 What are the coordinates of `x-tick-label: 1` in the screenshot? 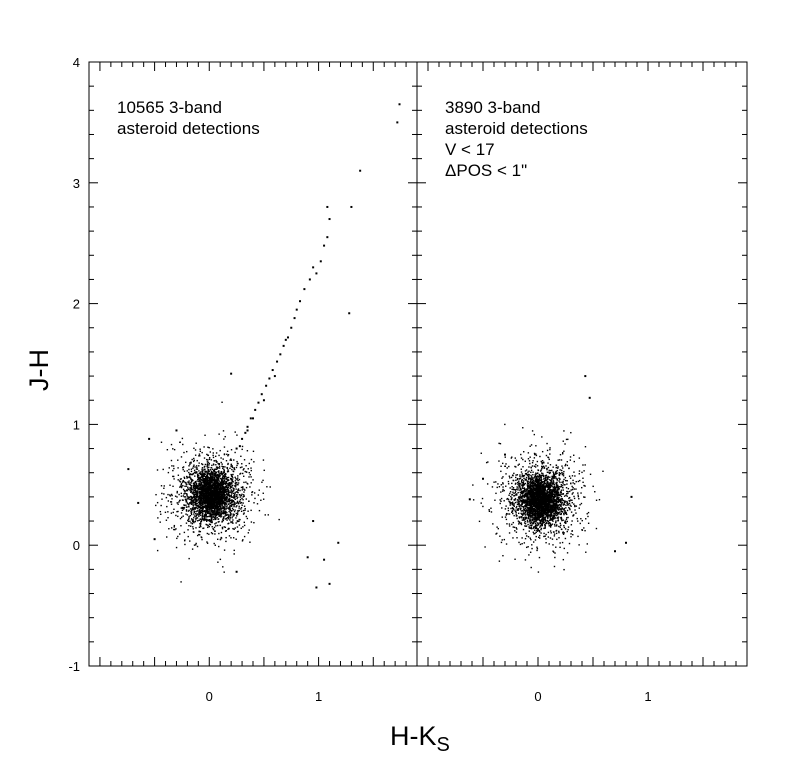 It's located at (647, 696).